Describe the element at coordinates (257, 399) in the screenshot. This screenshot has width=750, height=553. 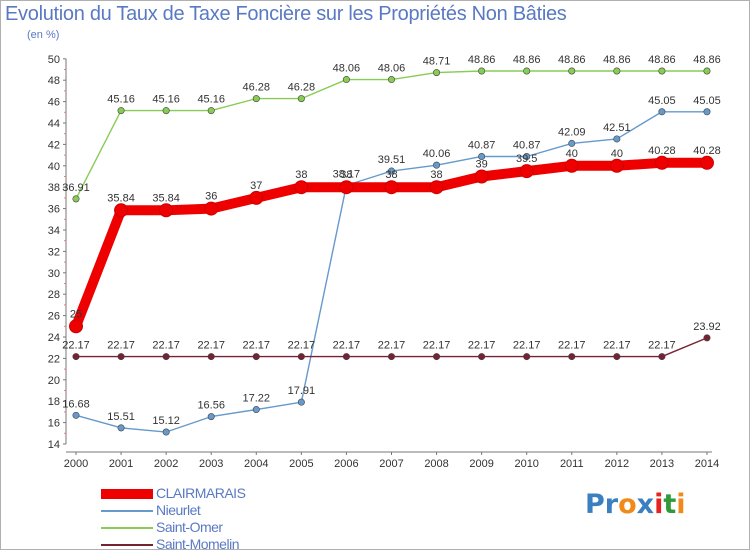
I see `data-label-nieurlet: 17.22` at that location.